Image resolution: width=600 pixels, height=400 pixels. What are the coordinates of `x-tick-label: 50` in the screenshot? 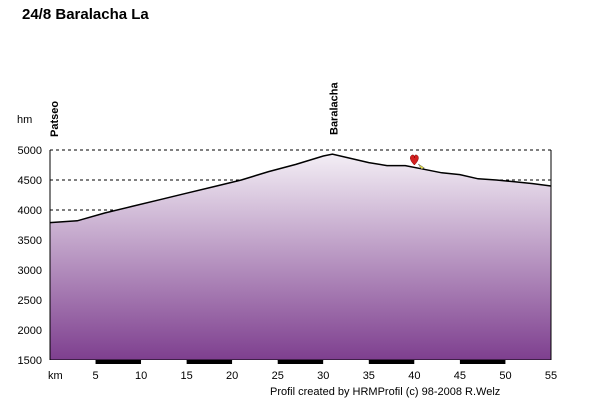 It's located at (505, 376).